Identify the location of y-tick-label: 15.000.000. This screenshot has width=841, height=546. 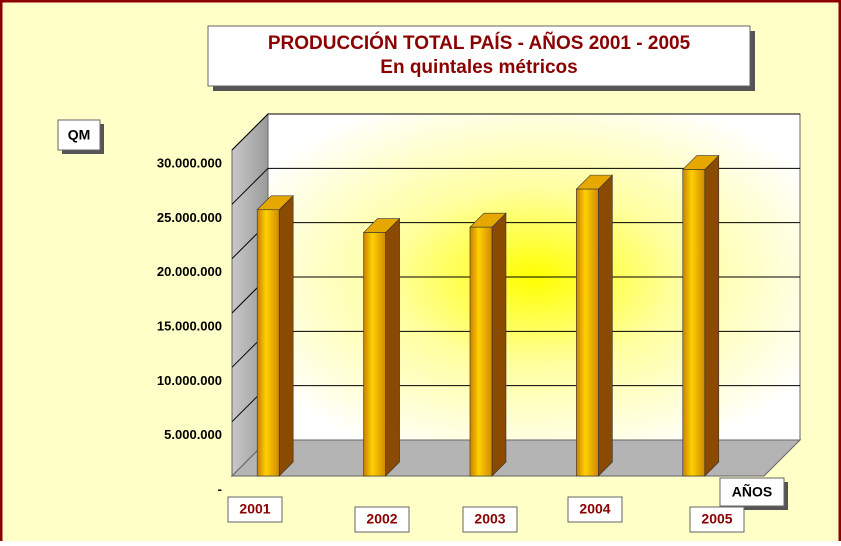
(189, 325).